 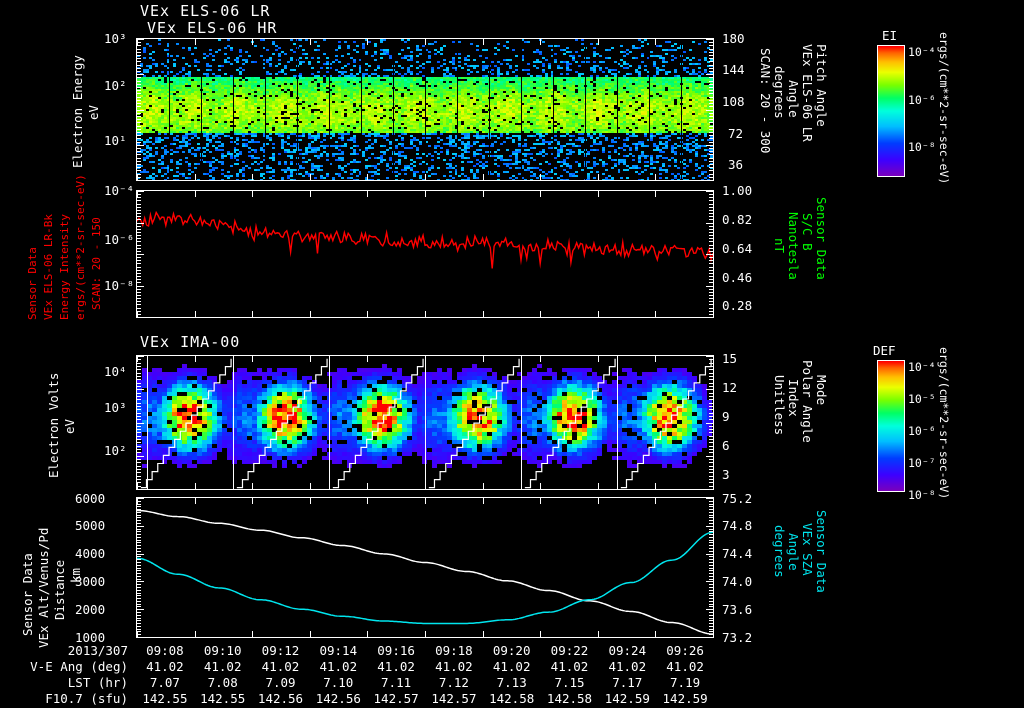 I want to click on panel4-ylabel-2: VEx Alt/Venus/Pd, so click(x=43, y=587).